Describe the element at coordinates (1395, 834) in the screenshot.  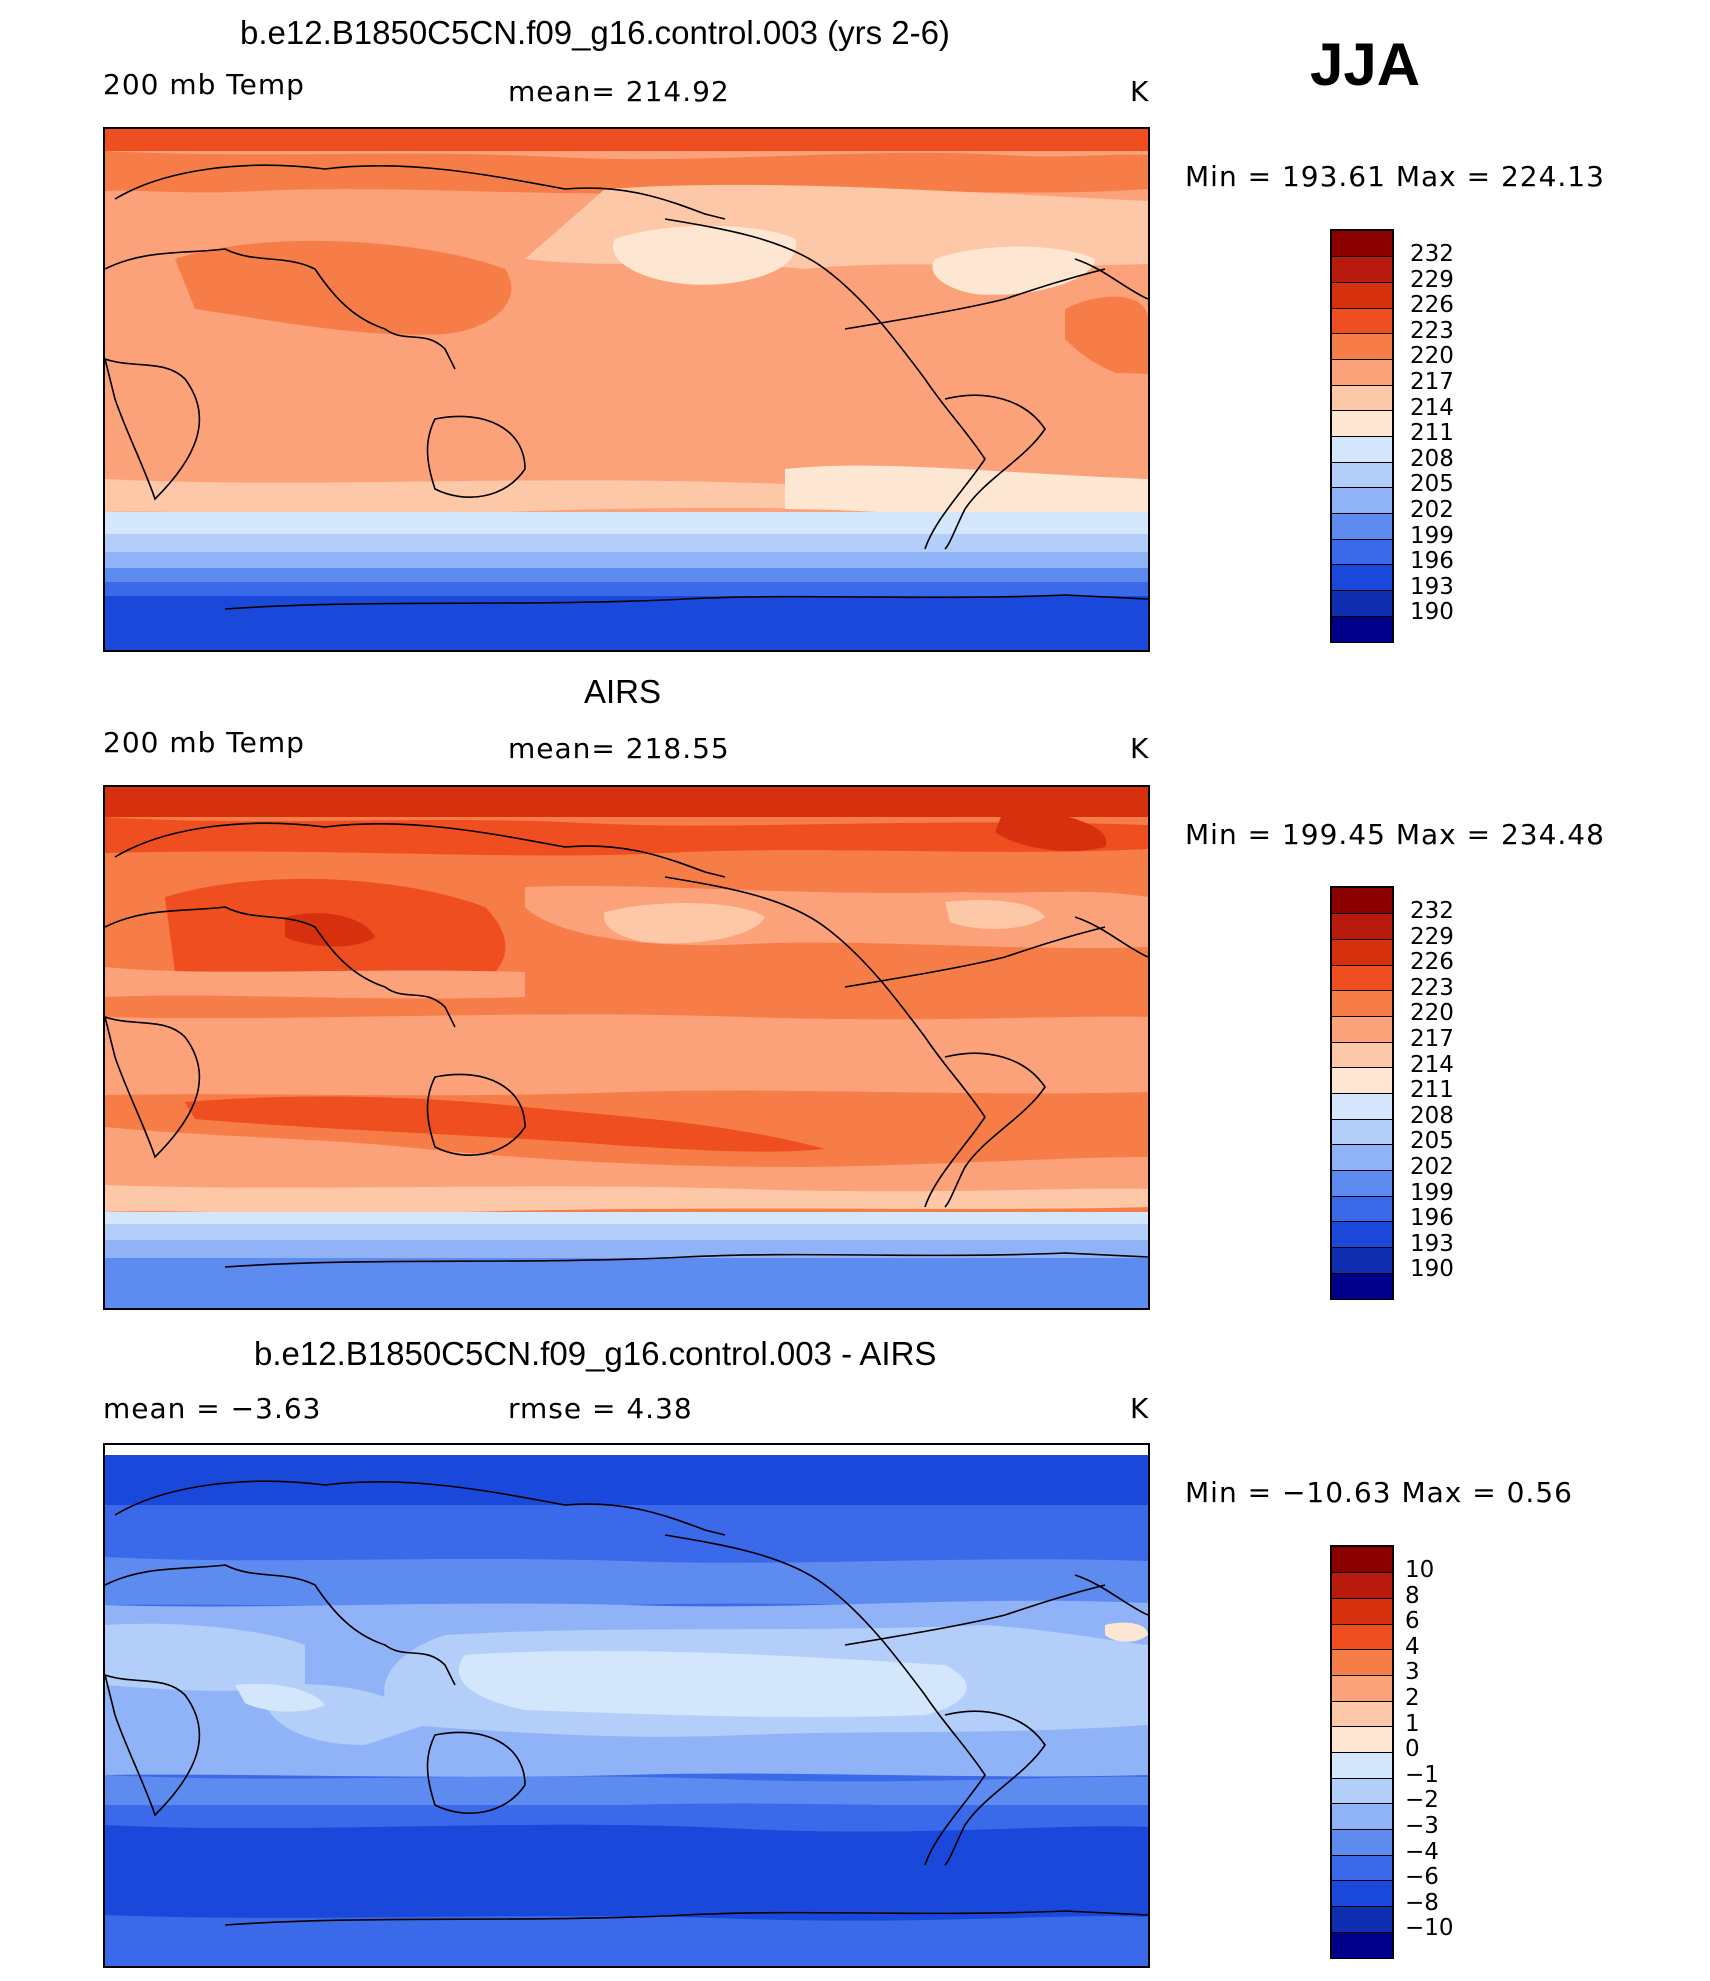
I see `min-max-label: Min = 199.45 Max = 234.48` at that location.